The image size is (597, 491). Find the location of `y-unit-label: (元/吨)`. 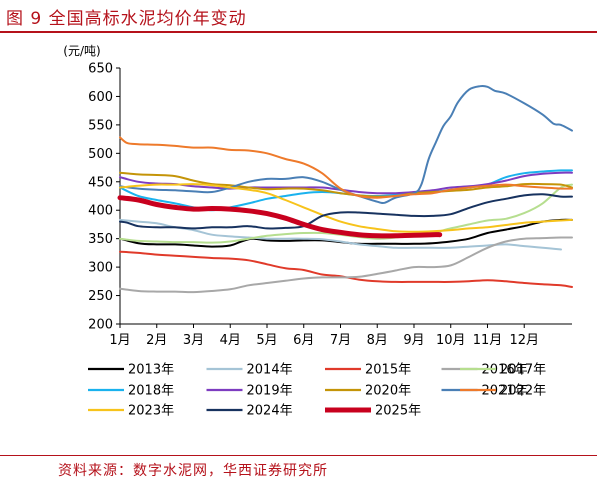

y-unit-label: (元/吨) is located at coordinates (81, 51).